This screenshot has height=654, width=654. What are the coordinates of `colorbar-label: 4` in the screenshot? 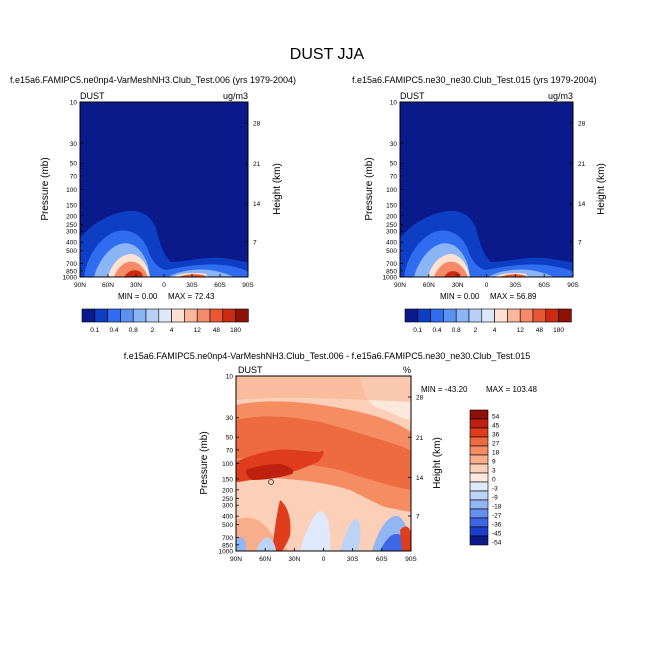 It's located at (172, 330).